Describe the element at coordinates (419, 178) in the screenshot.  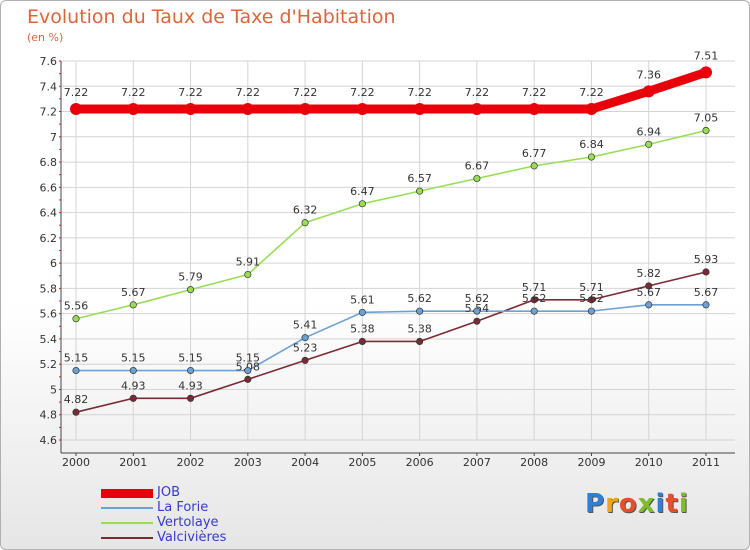
I see `data-label: 6.57` at that location.